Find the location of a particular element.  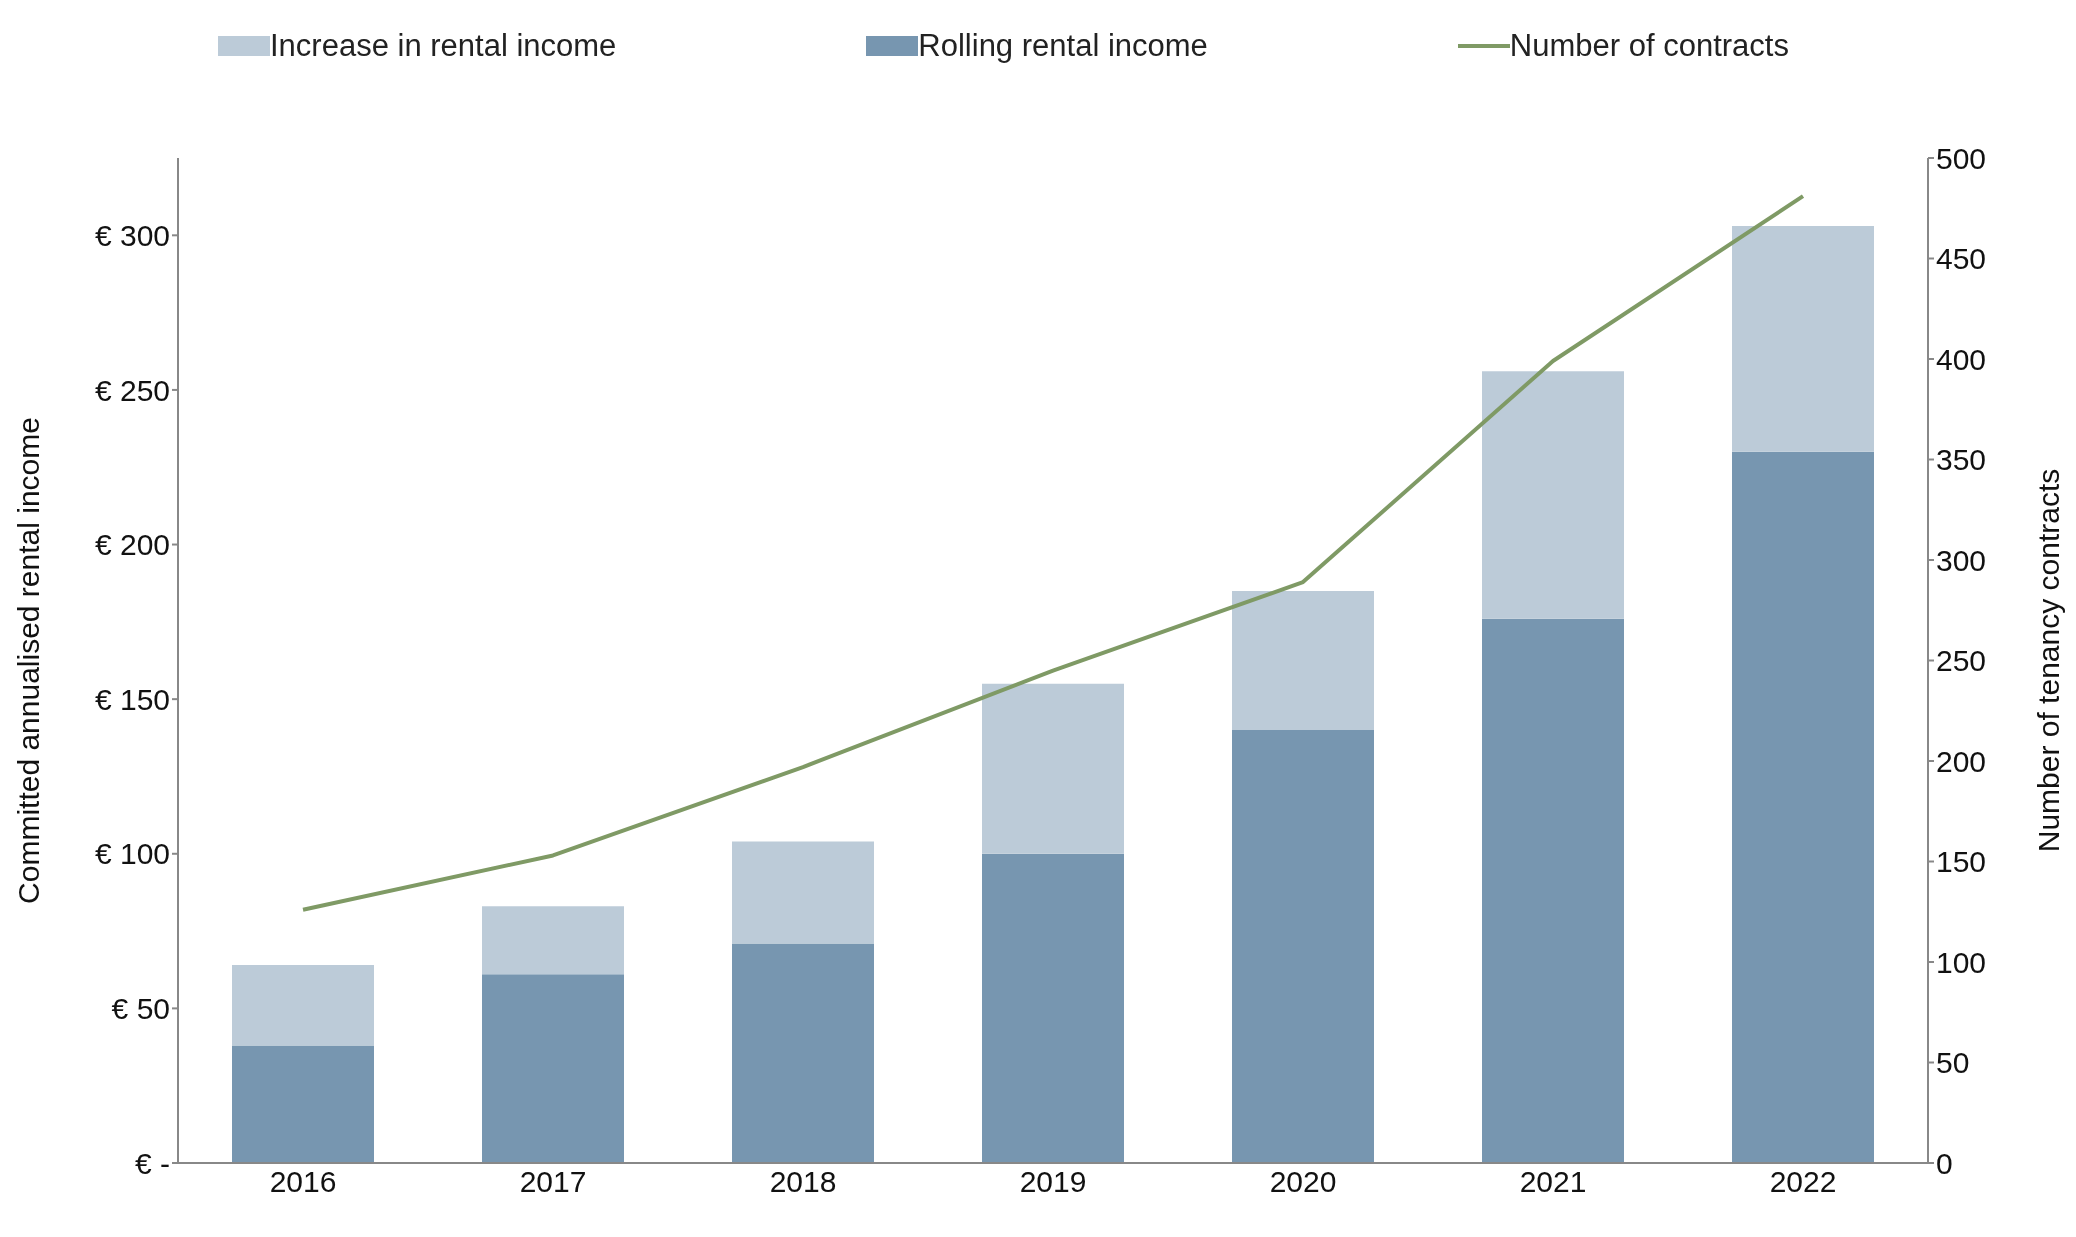

y-tick-label: € 150 is located at coordinates (132, 699).